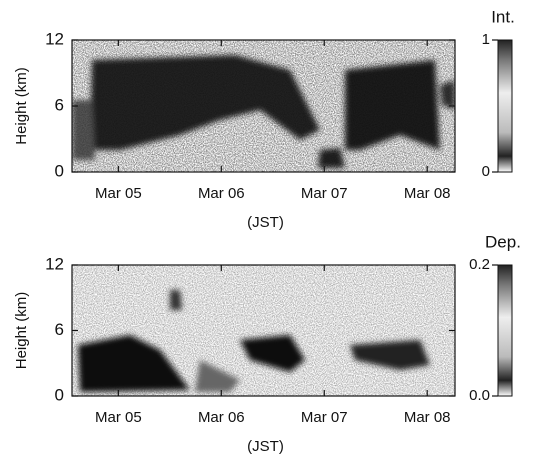  I want to click on colorbar-label: Dep., so click(503, 241).